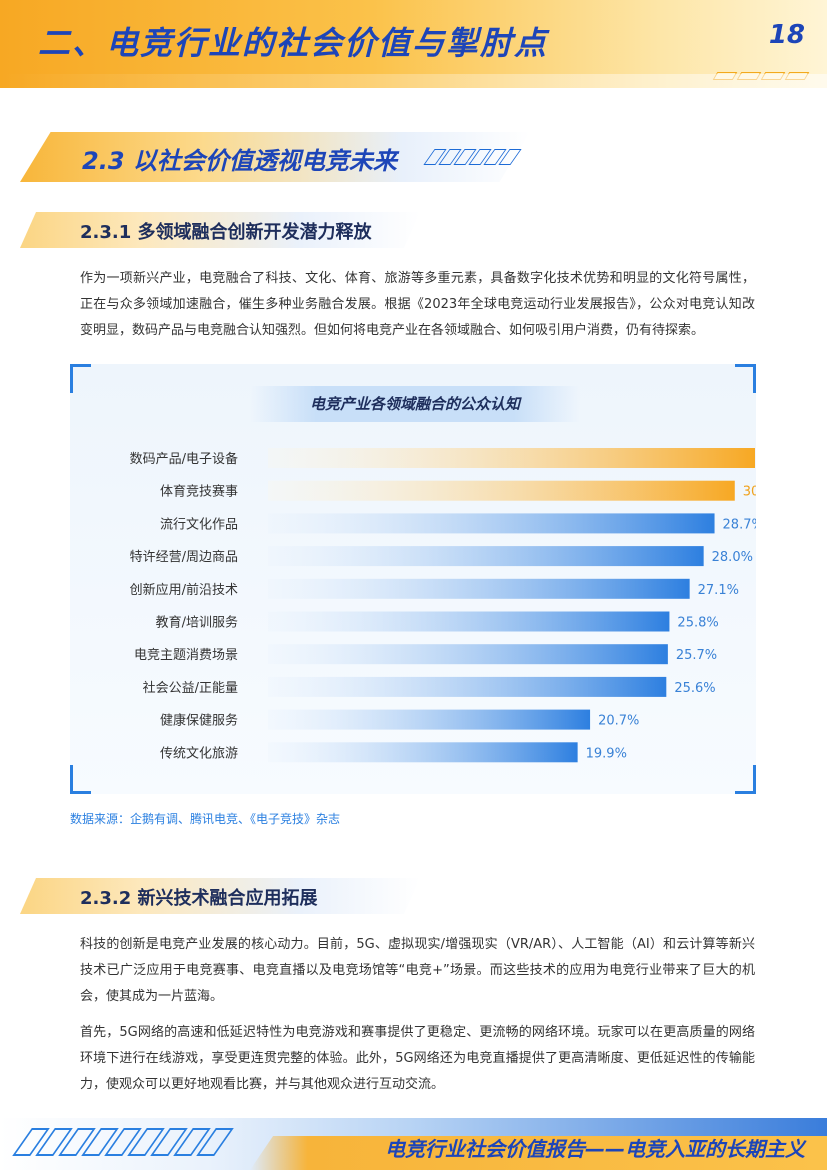 Image resolution: width=827 pixels, height=1170 pixels. Describe the element at coordinates (199, 753) in the screenshot. I see `category-label: 传统文化旅游` at that location.